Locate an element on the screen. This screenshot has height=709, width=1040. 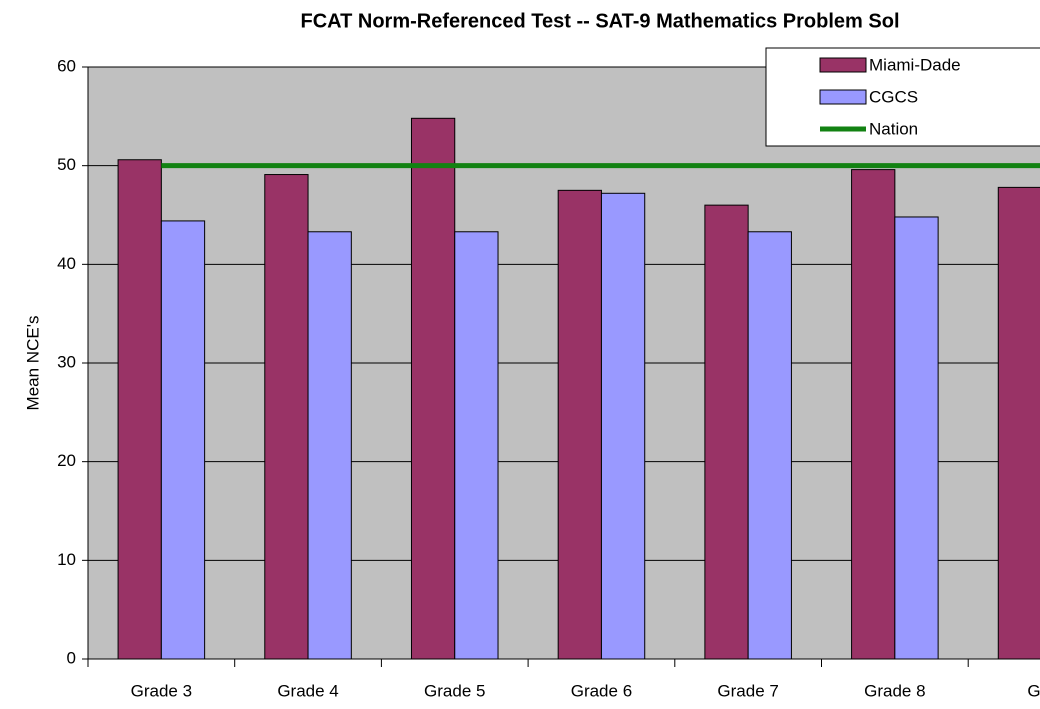
y-tick-label: 30 is located at coordinates (66, 361).